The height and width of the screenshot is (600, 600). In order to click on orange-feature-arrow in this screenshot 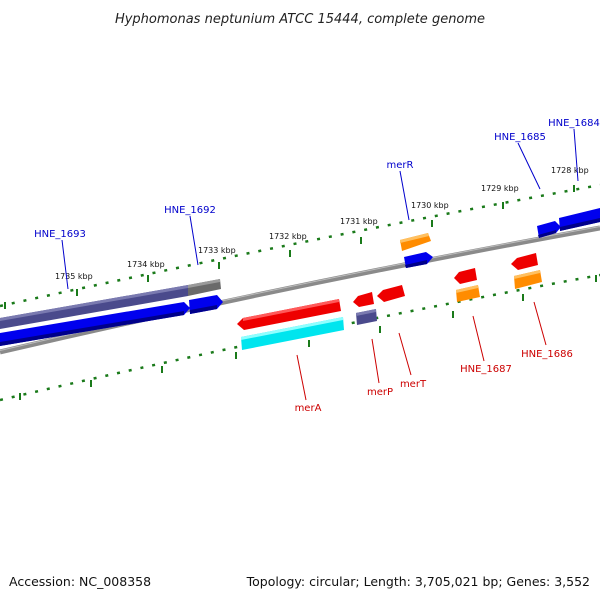, I will do `click(415, 242)`.